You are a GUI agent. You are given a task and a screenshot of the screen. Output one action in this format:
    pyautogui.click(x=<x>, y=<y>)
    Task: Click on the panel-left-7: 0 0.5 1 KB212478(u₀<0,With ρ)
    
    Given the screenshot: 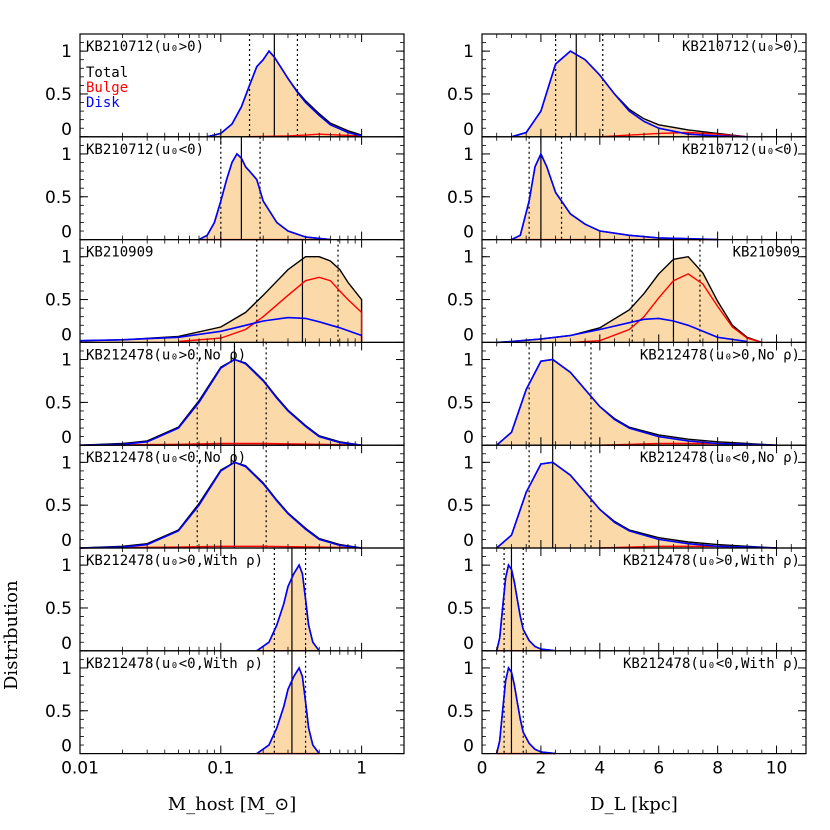 What is the action you would take?
    pyautogui.click(x=225, y=703)
    